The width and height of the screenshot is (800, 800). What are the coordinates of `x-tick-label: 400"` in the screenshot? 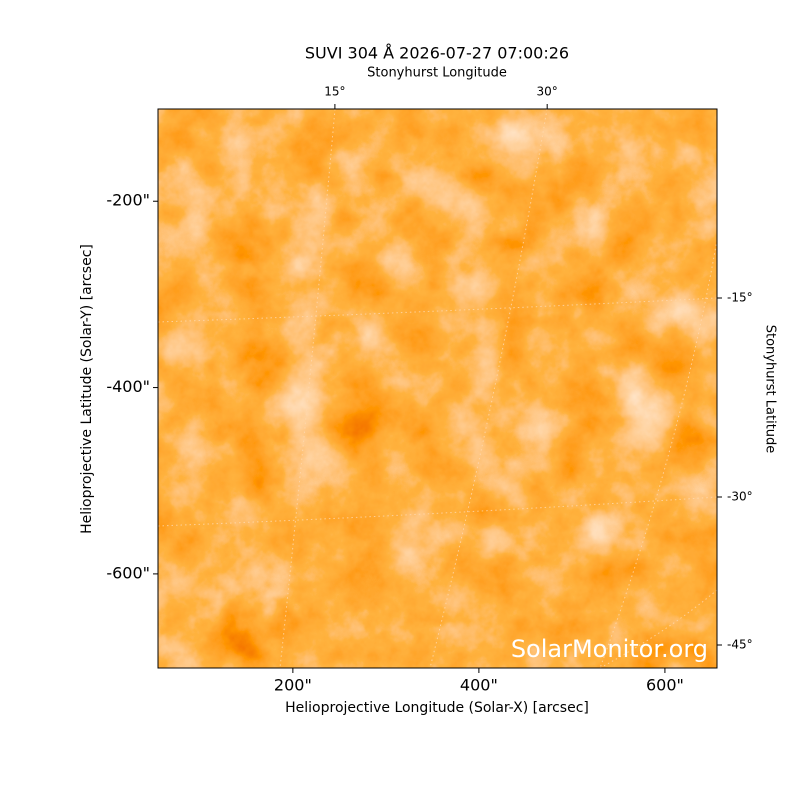 It's located at (479, 685).